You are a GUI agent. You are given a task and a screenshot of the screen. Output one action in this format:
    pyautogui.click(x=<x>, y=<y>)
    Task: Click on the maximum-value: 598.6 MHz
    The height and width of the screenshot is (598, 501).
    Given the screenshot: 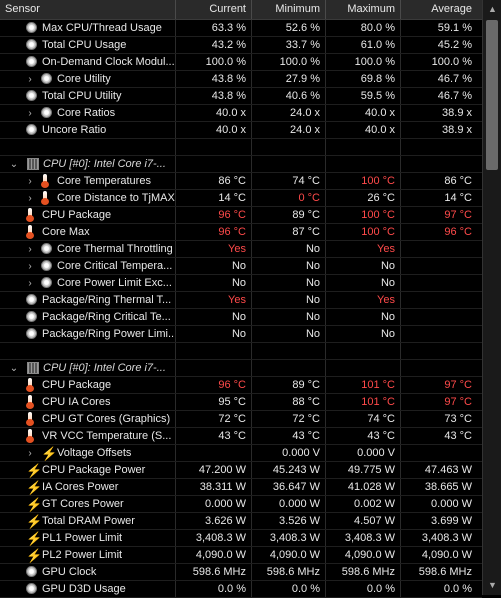 What is the action you would take?
    pyautogui.click(x=363, y=572)
    